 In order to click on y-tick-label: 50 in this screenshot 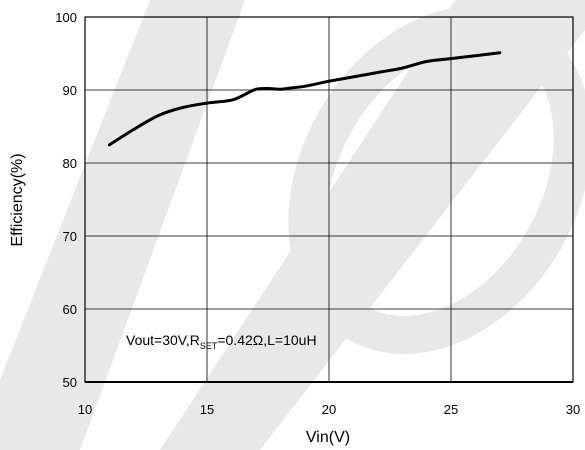, I will do `click(70, 382)`.